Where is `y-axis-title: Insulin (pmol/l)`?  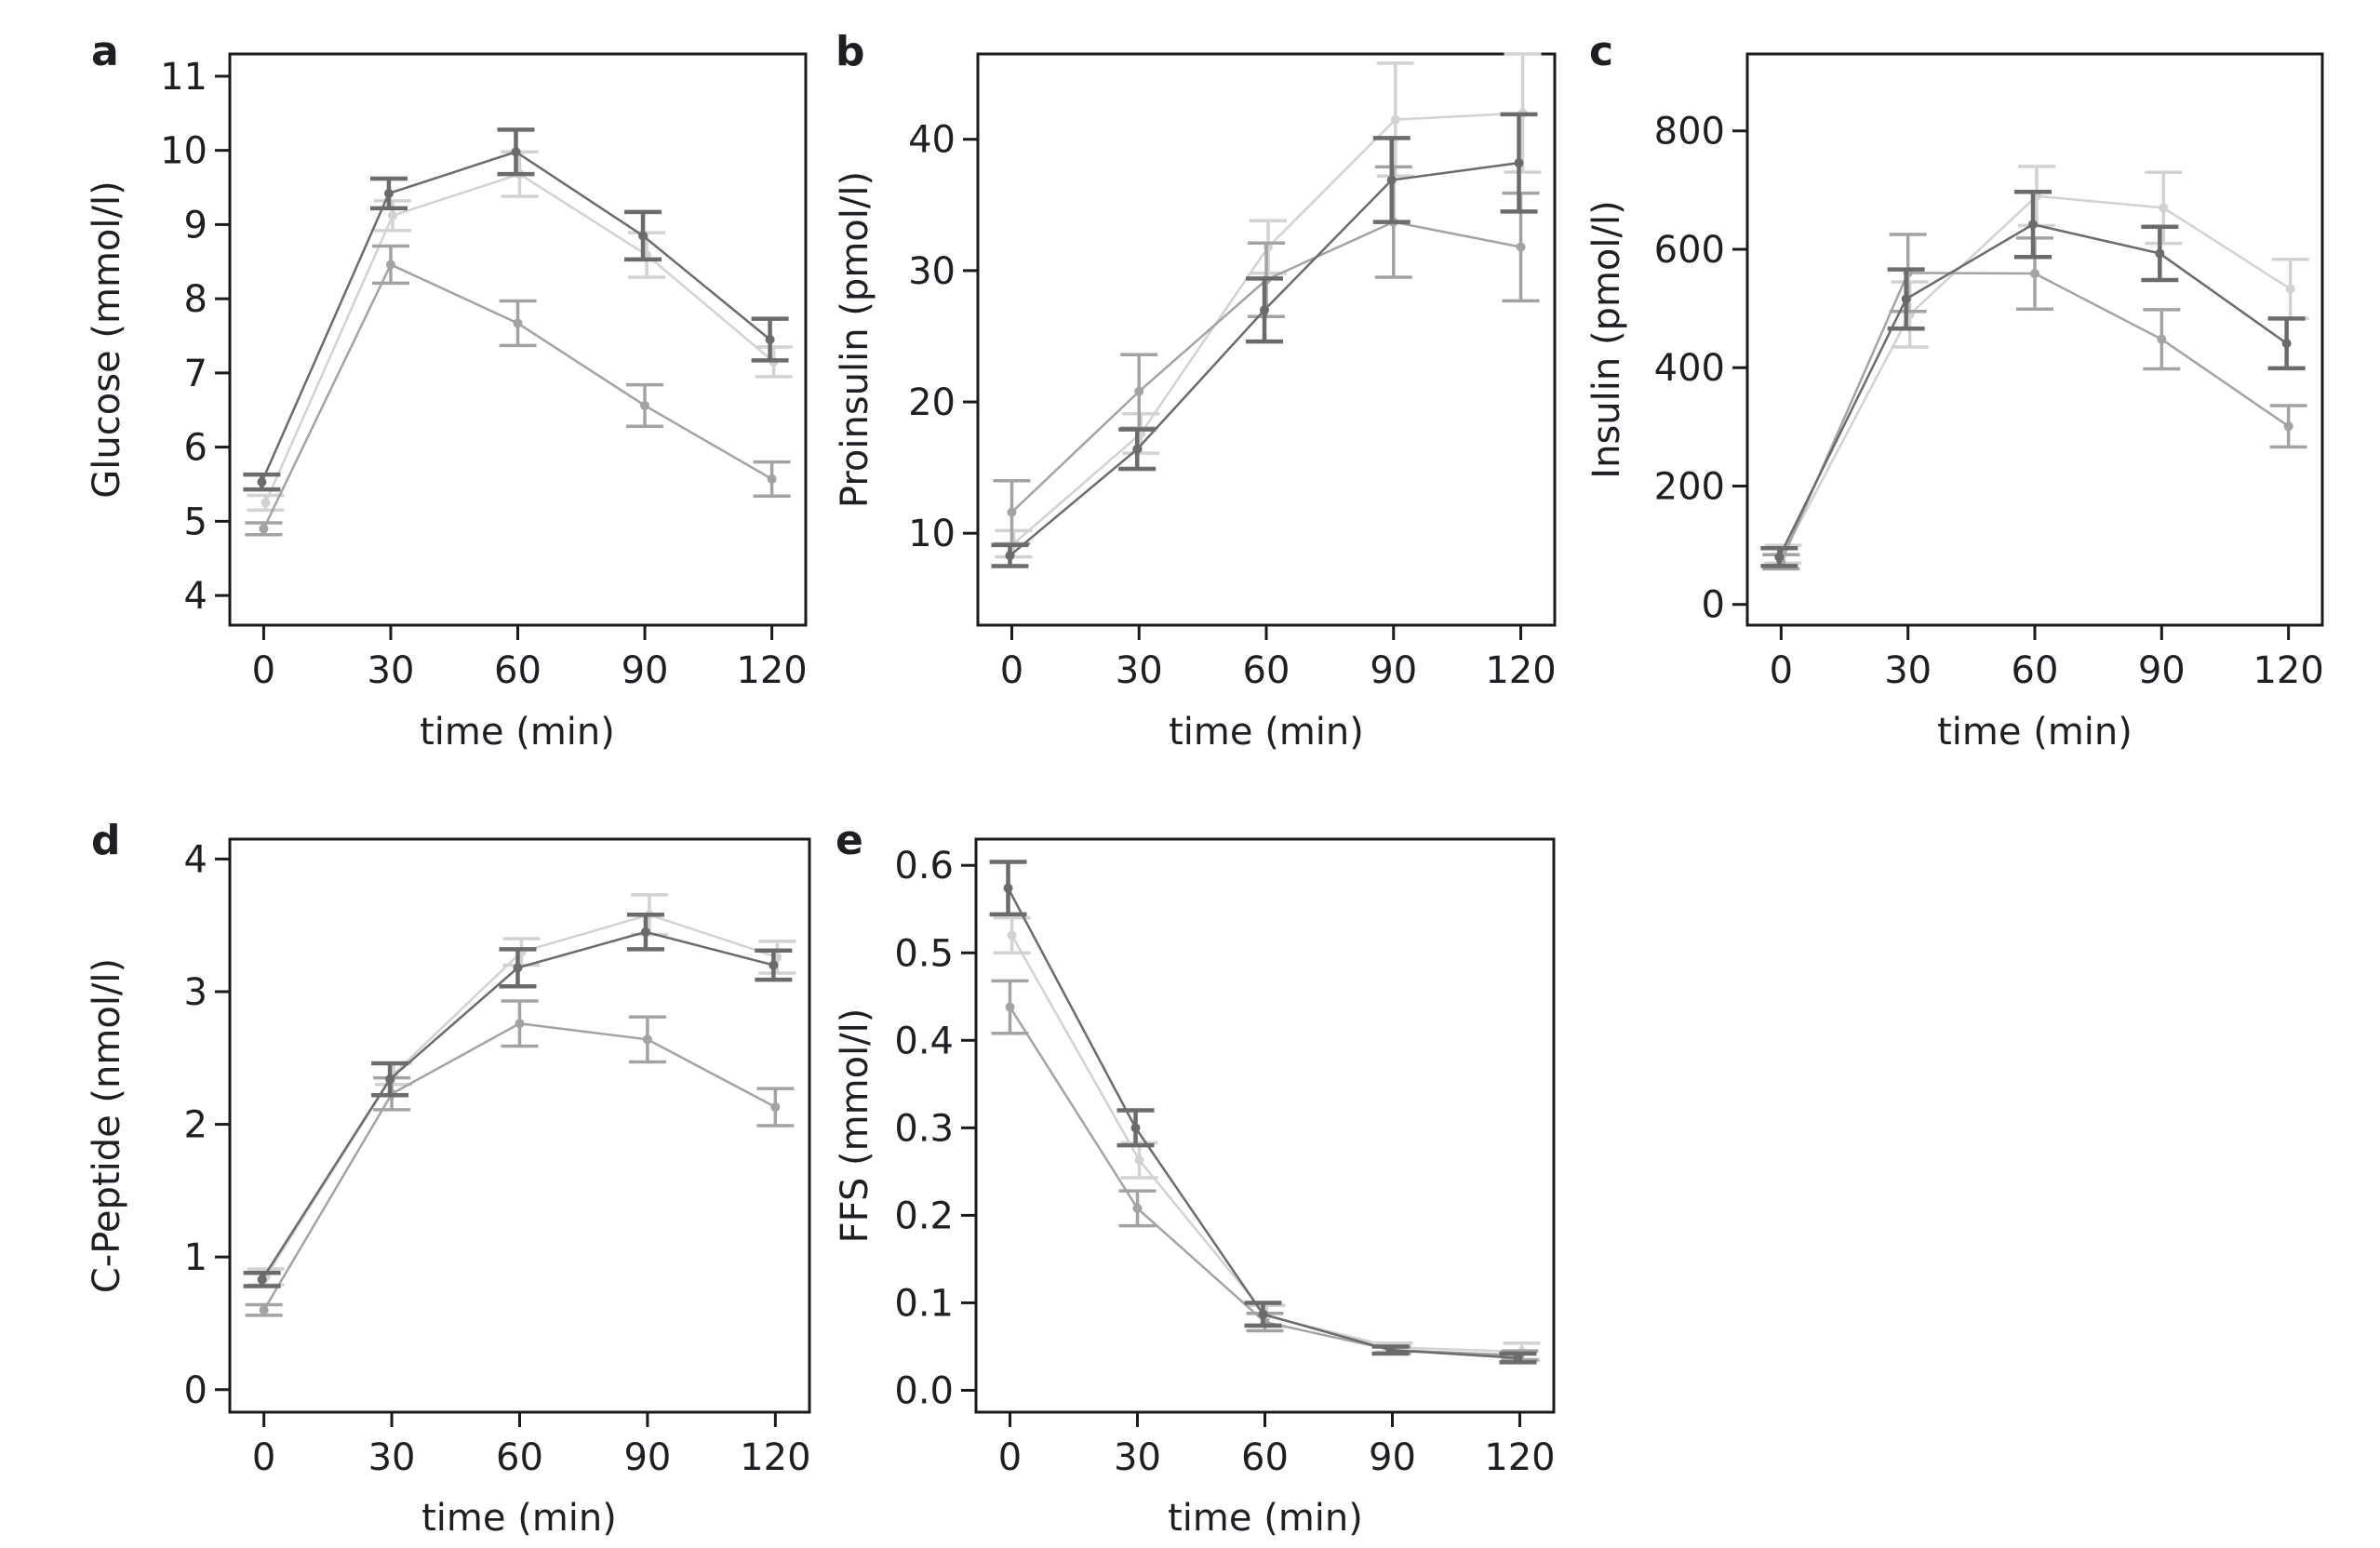 y-axis-title: Insulin (pmol/l) is located at coordinates (1606, 339).